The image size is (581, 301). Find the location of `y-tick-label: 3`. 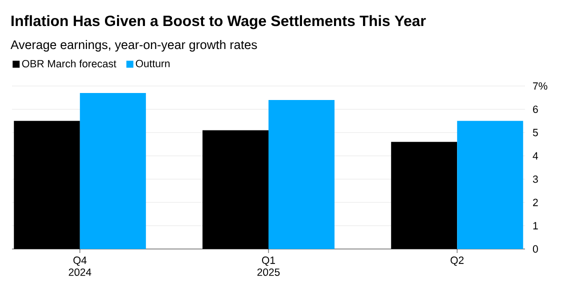

y-tick-label: 3 is located at coordinates (535, 179).